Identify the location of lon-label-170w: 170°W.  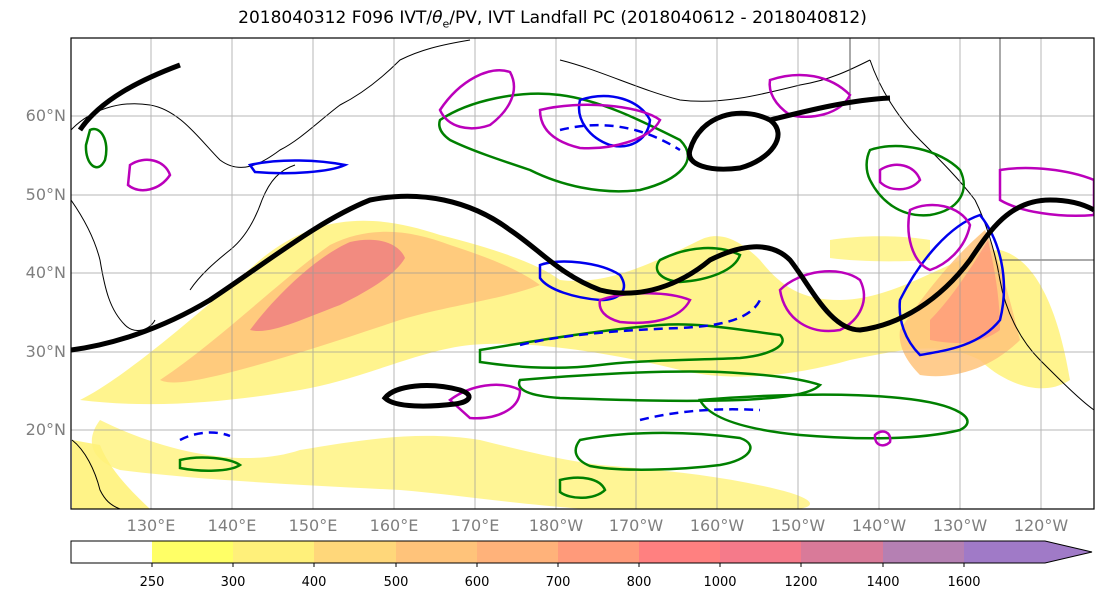
(636, 525).